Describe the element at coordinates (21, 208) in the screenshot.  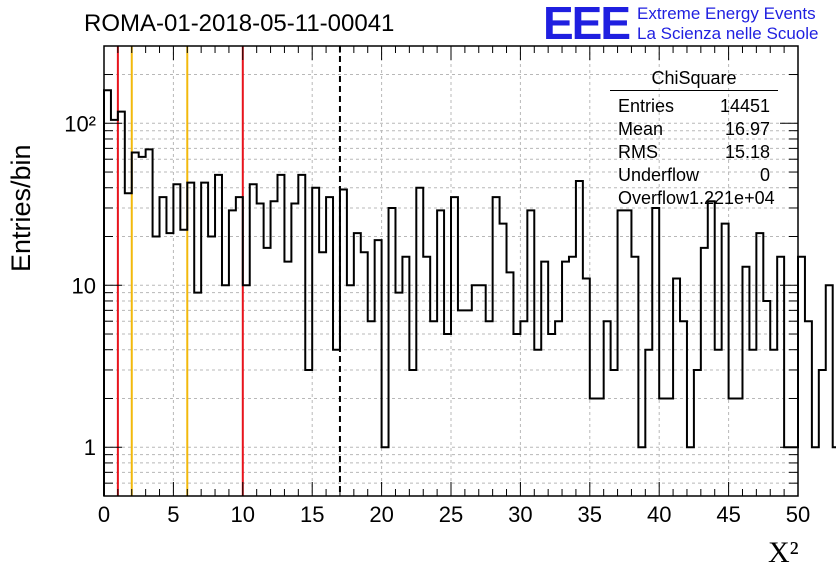
I see `y-axis-label: Entries/bin` at that location.